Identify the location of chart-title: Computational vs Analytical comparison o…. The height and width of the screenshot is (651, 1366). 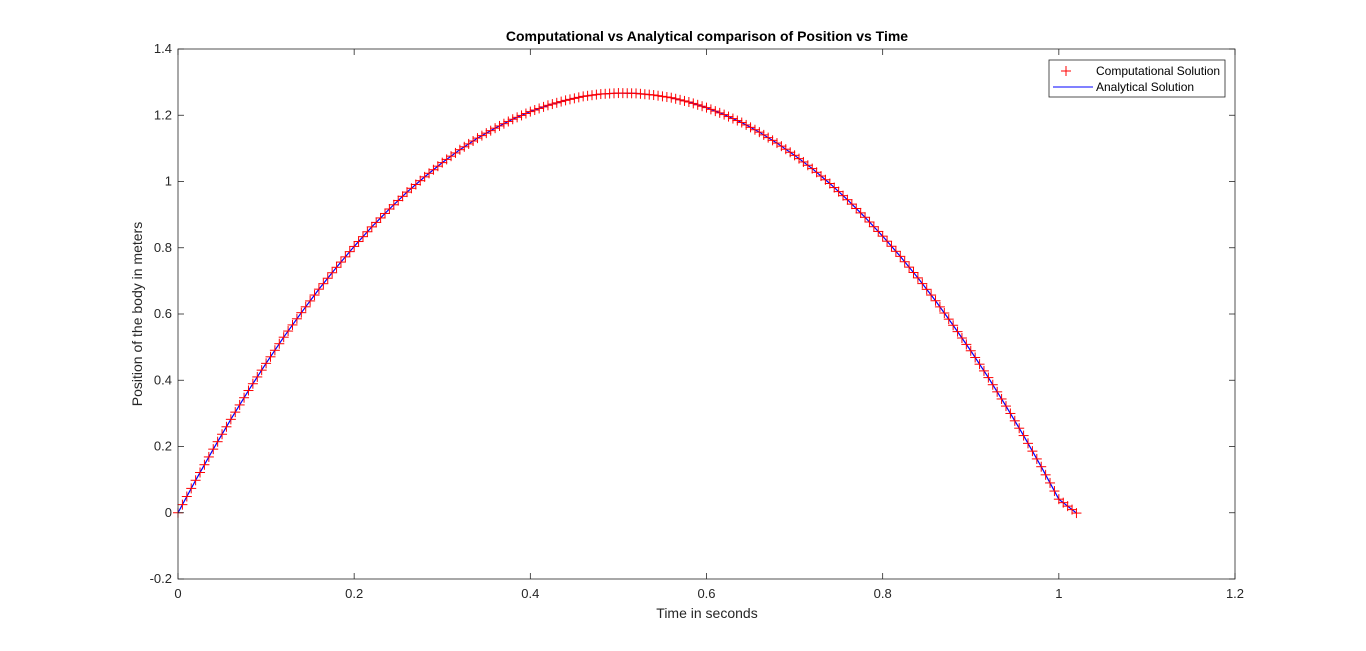
(707, 36).